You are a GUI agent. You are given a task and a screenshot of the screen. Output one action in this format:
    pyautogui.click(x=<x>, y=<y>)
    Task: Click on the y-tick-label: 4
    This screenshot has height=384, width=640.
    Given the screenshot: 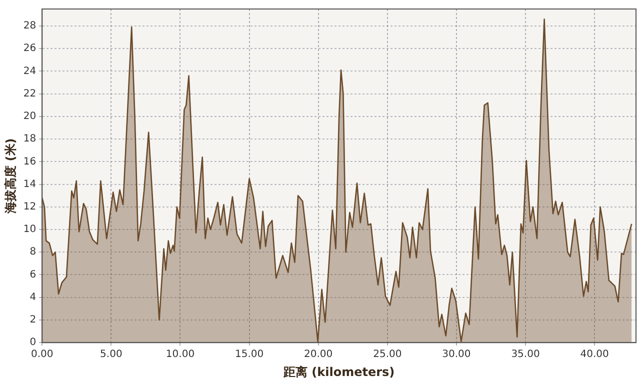 What is the action you would take?
    pyautogui.click(x=33, y=297)
    